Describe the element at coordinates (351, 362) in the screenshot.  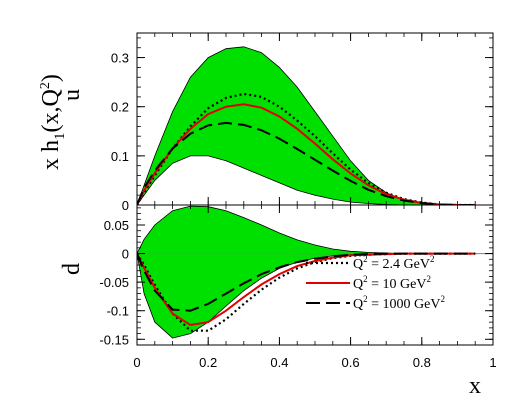
I see `x-tick-label: 0.6` at that location.